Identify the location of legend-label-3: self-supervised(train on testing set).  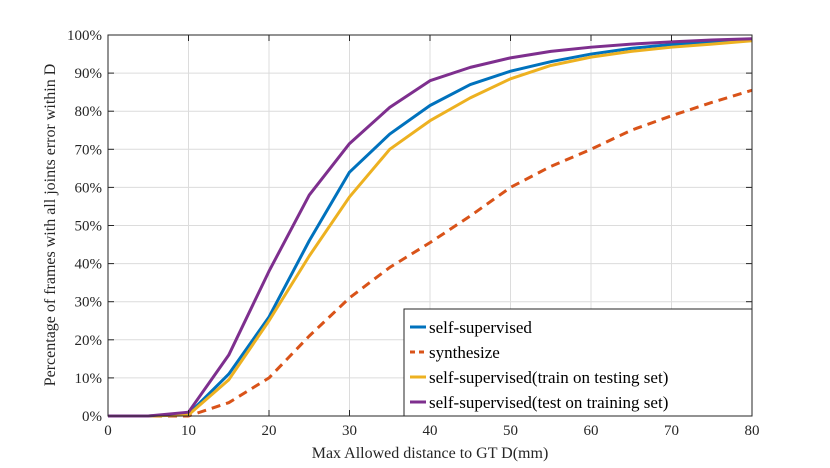
(548, 377).